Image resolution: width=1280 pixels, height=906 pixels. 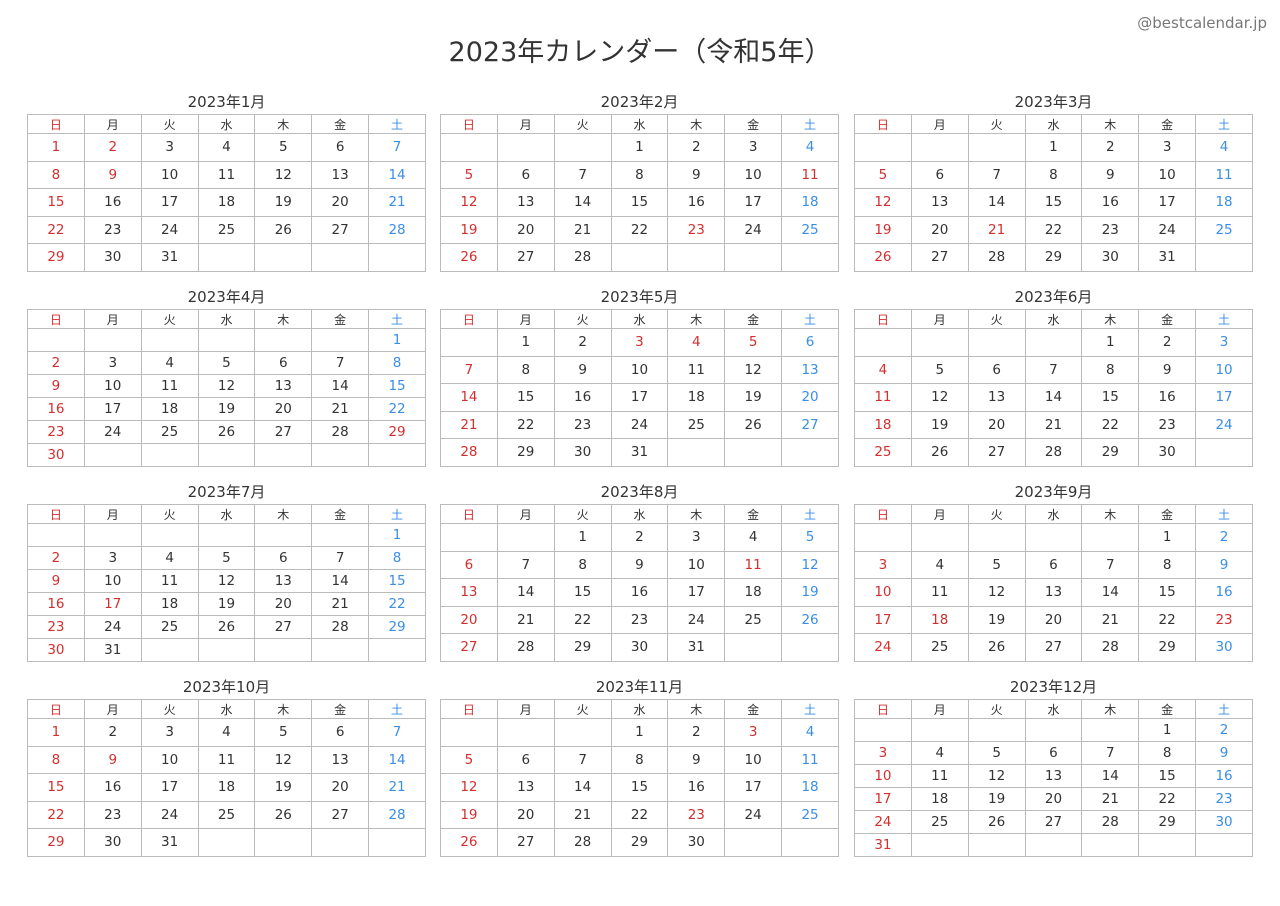 What do you see at coordinates (226, 432) in the screenshot?
I see `week-row: 23 24 25 26 27 28 29` at bounding box center [226, 432].